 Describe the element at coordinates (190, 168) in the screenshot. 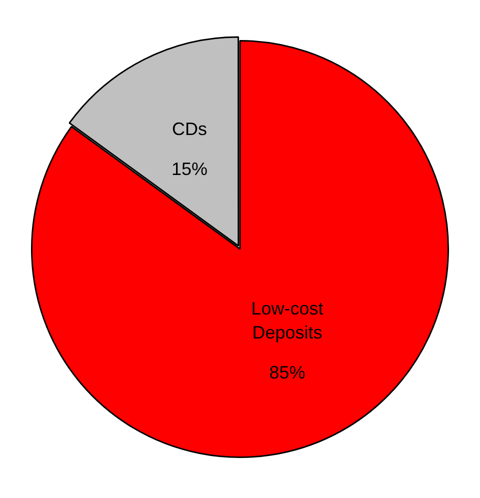

I see `data-label: 15%` at that location.